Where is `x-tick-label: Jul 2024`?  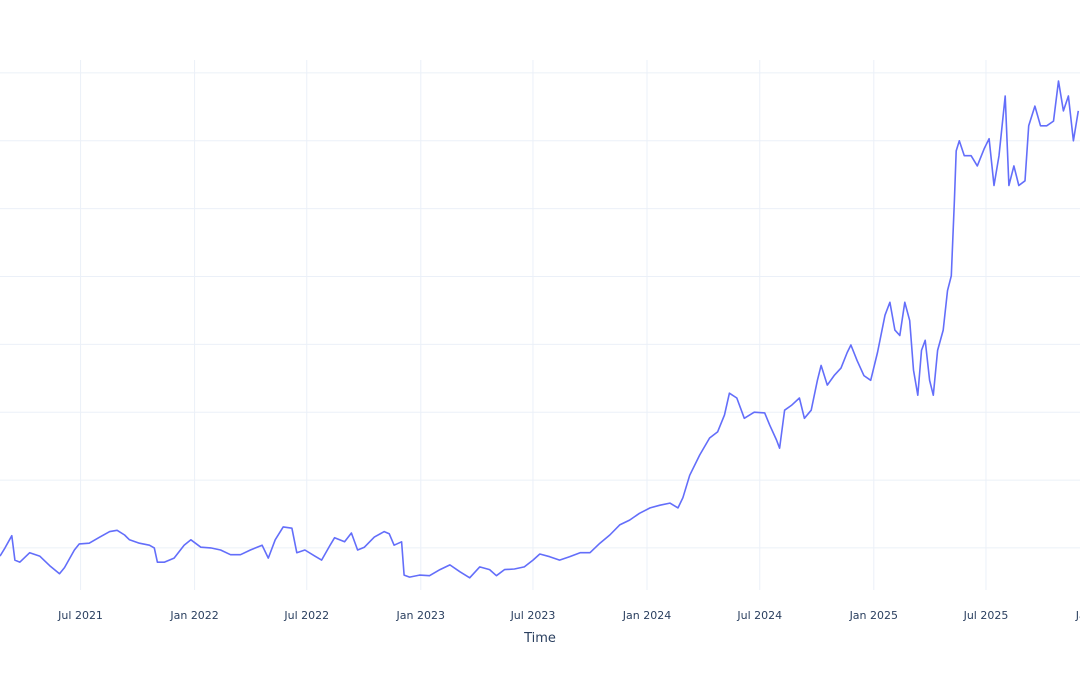
x-tick-label: Jul 2024 is located at coordinates (759, 615).